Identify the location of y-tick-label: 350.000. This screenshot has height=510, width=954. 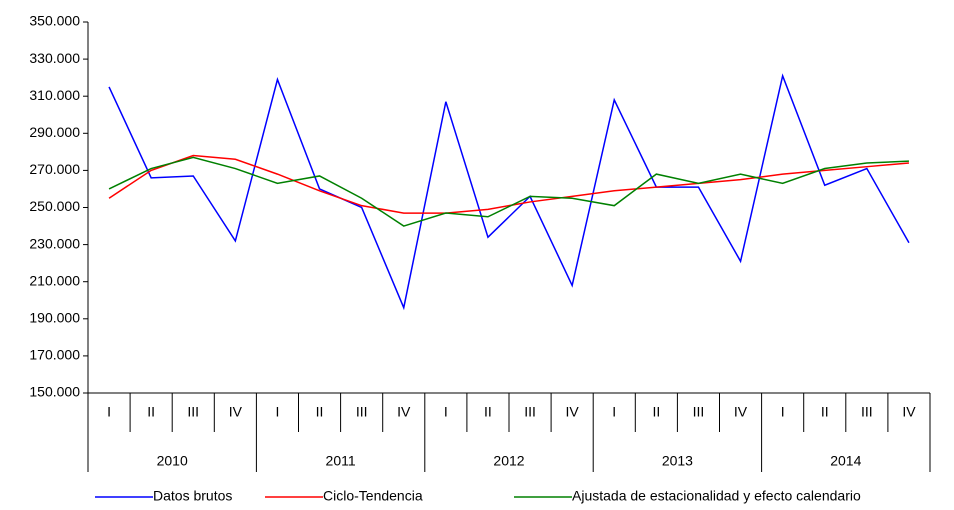
(54, 21).